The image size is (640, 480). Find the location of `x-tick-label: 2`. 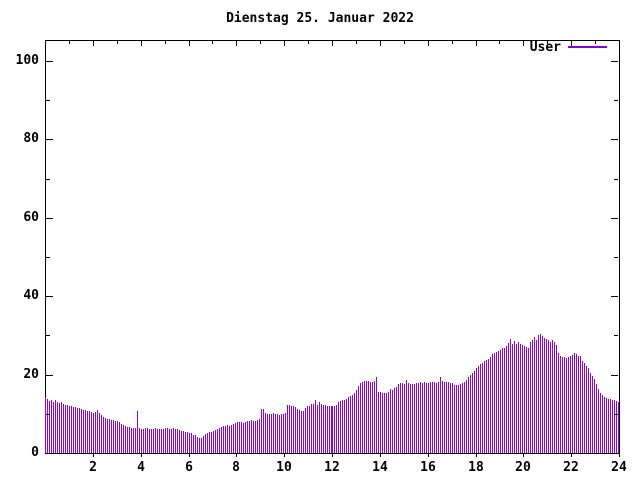

x-tick-label: 2 is located at coordinates (93, 467).